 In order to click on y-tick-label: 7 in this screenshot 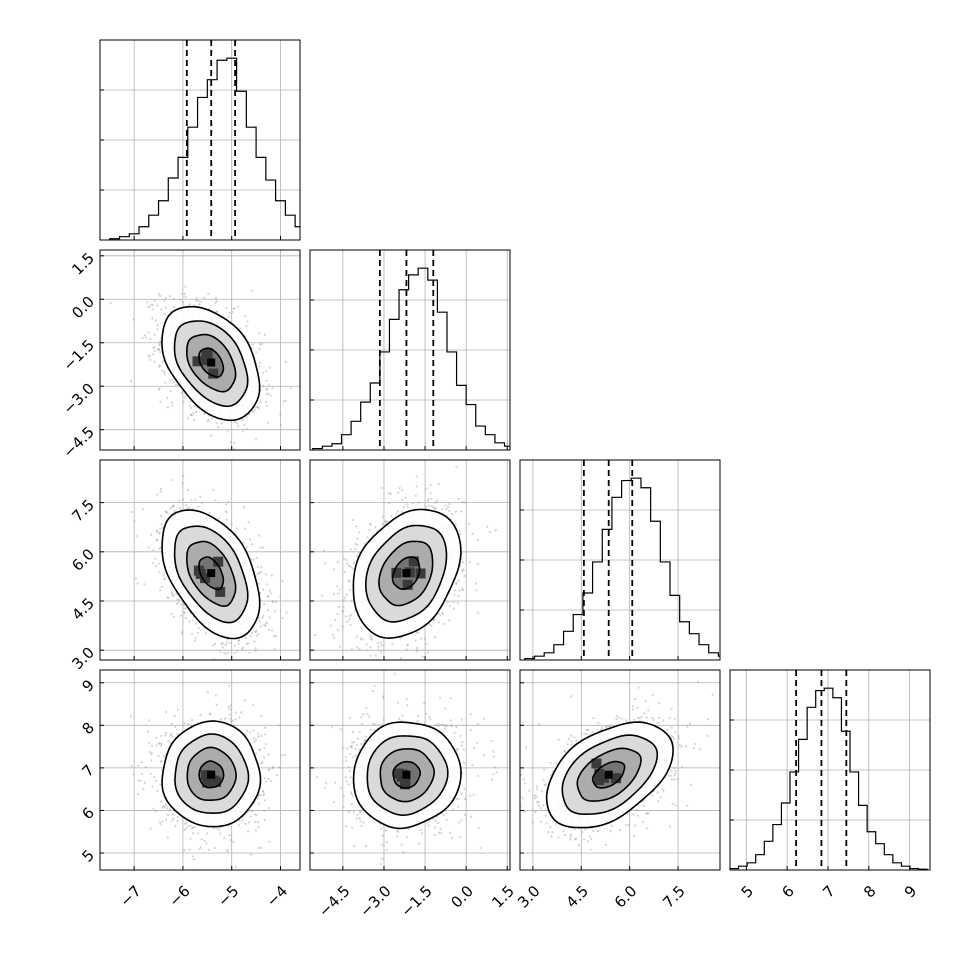, I will do `click(88, 770)`.